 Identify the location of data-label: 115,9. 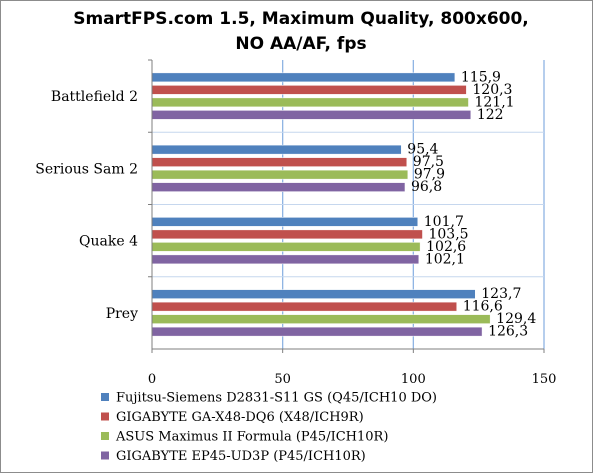
(481, 77).